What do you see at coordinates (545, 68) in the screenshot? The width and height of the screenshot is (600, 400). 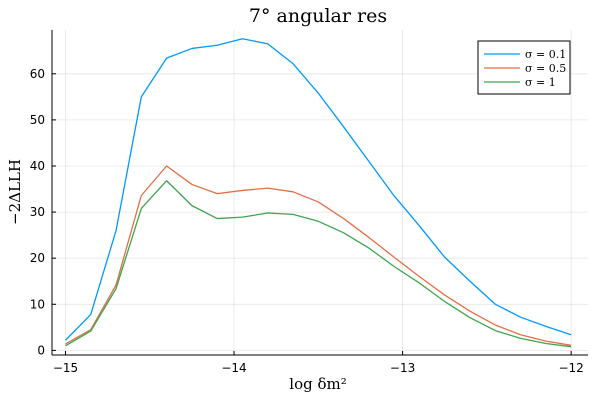 I see `legend-label-2: σ = 0.5` at bounding box center [545, 68].